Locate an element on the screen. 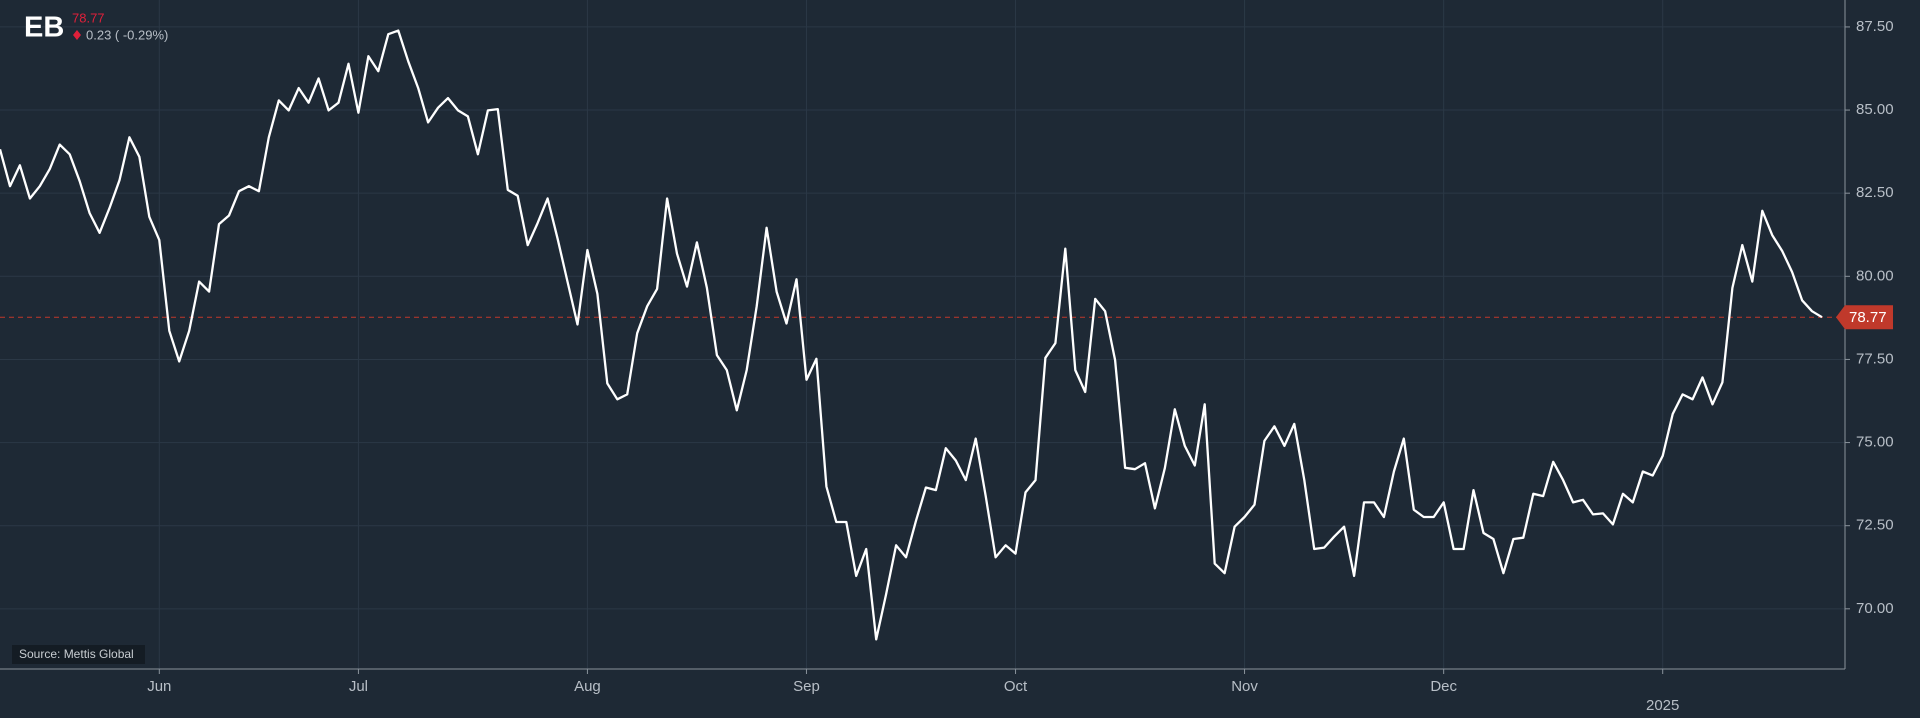 Image resolution: width=1920 pixels, height=718 pixels. source-box is located at coordinates (78, 654).